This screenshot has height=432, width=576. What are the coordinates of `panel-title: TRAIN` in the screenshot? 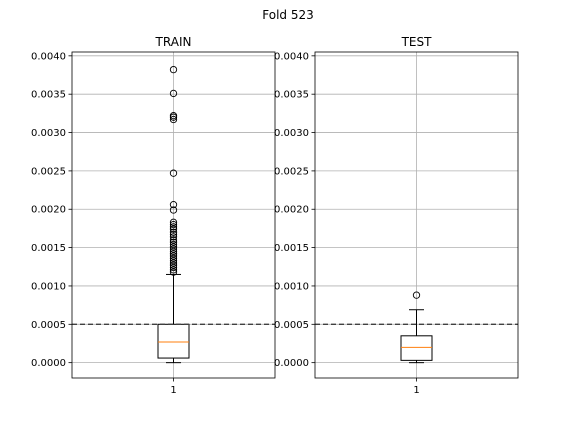 It's located at (173, 42).